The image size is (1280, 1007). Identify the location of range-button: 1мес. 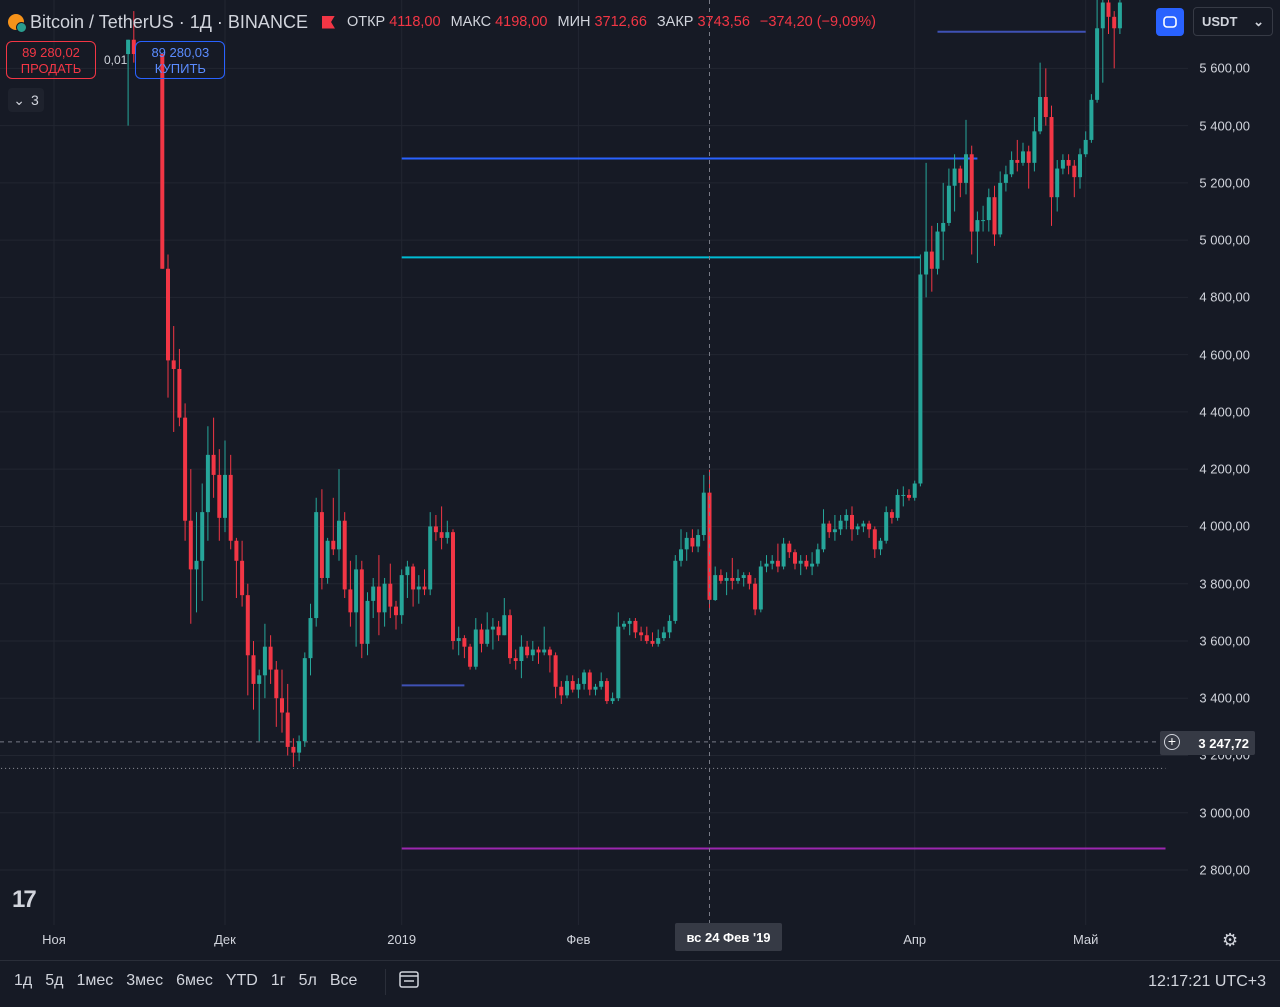
(95, 980).